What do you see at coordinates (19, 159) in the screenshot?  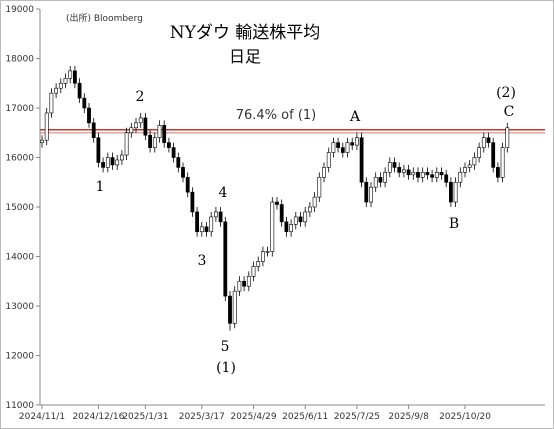 I see `y-tick-label: 16000` at bounding box center [19, 159].